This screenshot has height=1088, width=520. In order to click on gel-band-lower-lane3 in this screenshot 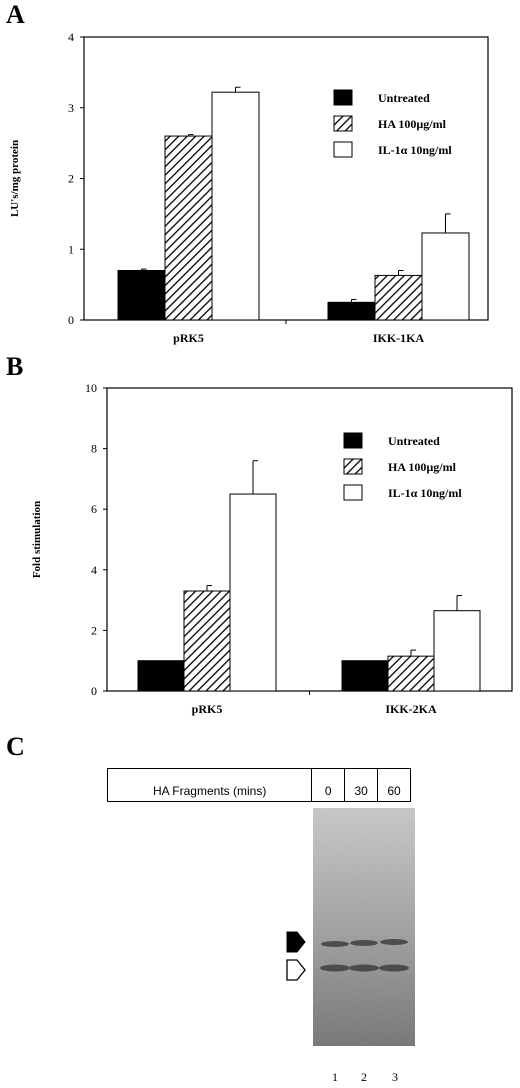, I will do `click(394, 968)`.